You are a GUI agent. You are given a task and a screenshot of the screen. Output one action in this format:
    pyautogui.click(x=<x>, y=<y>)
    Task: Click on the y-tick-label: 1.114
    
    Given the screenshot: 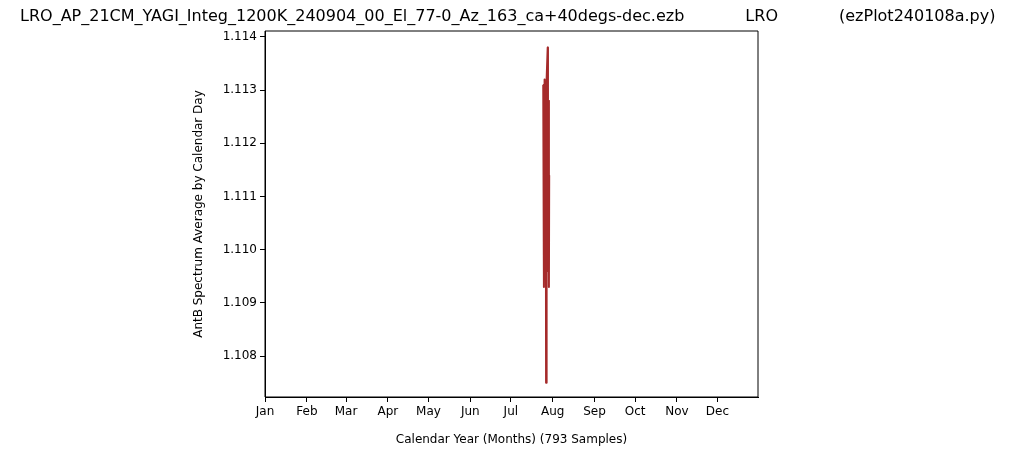 What is the action you would take?
    pyautogui.click(x=239, y=35)
    